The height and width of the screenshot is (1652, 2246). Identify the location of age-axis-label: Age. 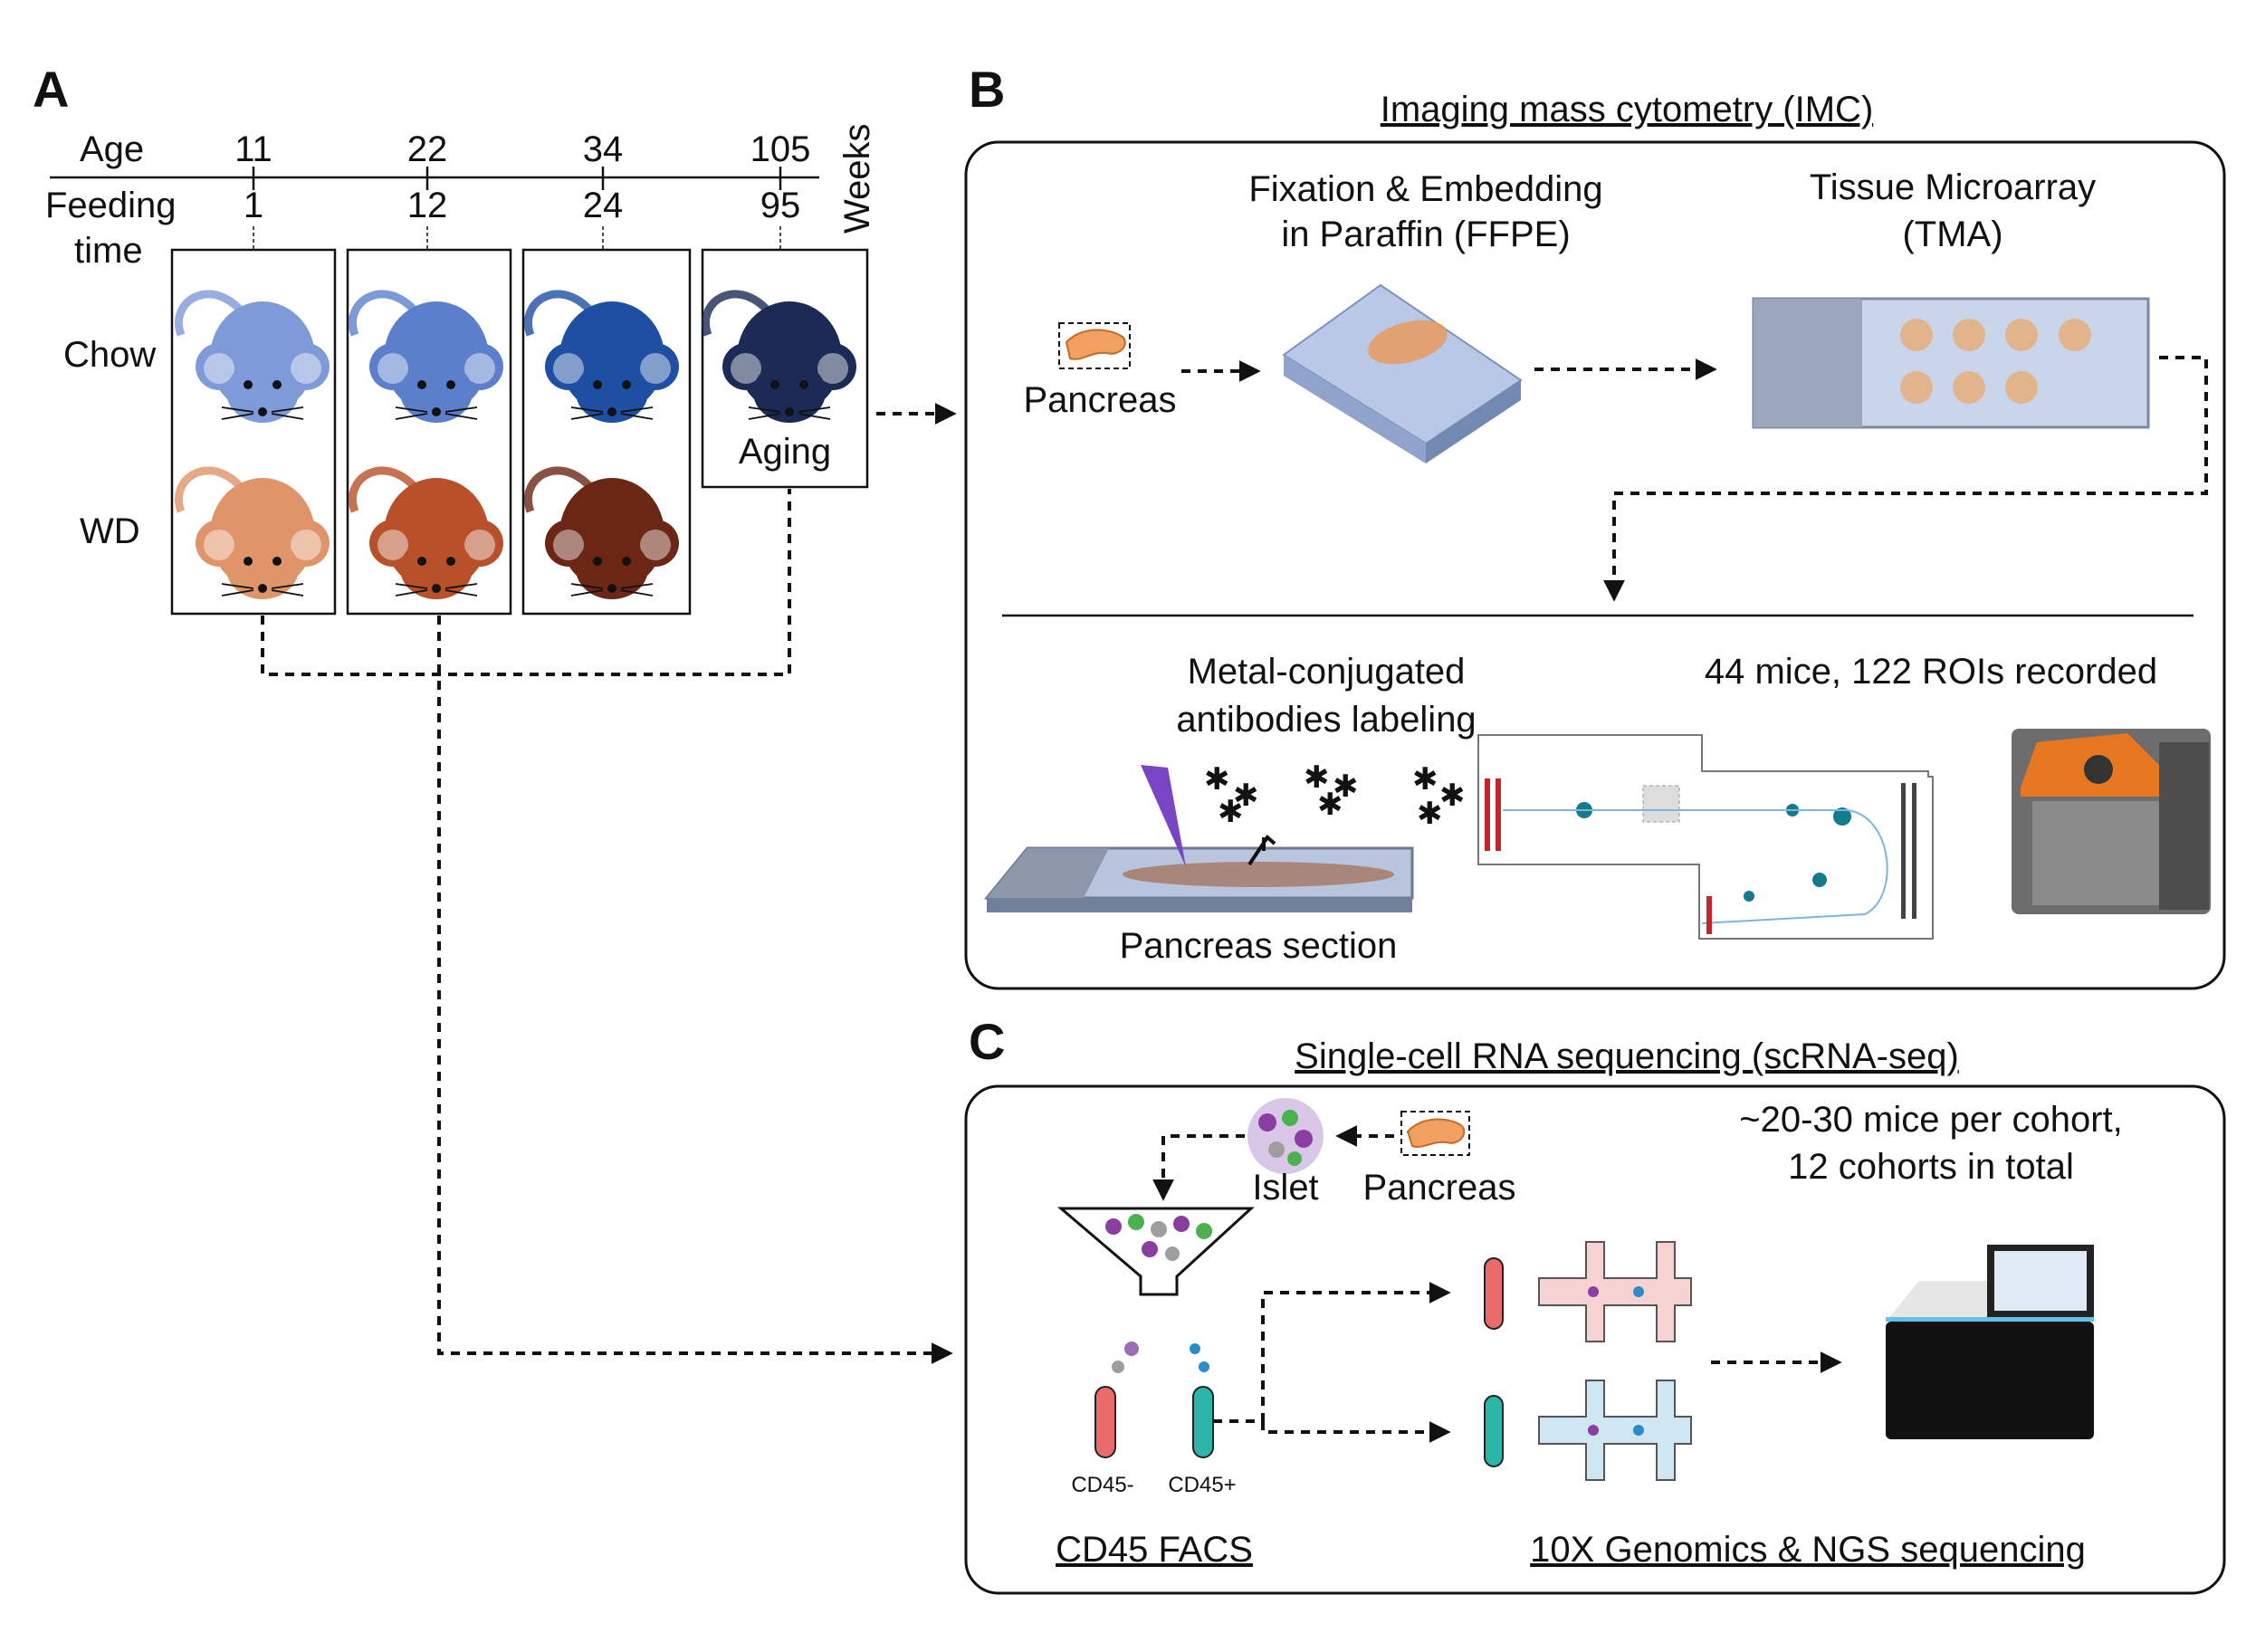
(112, 149).